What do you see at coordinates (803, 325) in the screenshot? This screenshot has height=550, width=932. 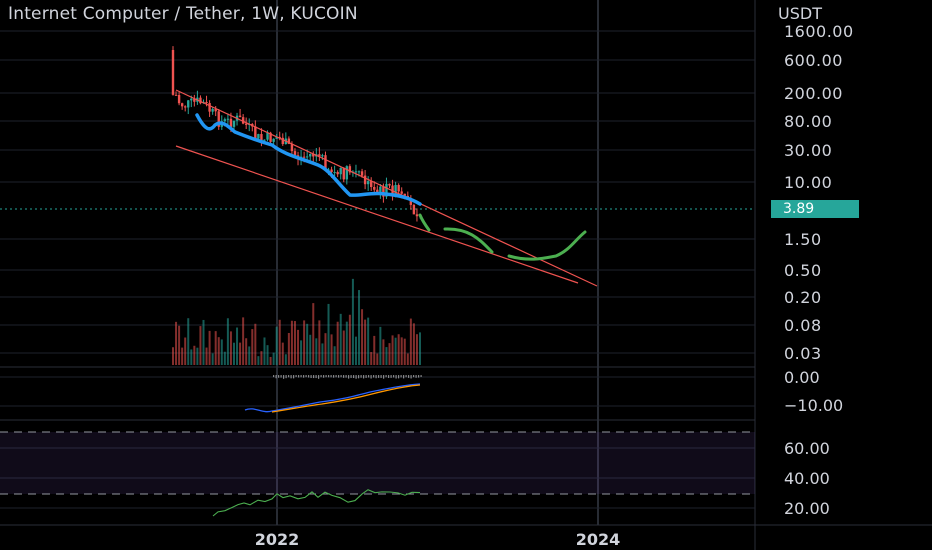 I see `price-tick-9: 0.08` at bounding box center [803, 325].